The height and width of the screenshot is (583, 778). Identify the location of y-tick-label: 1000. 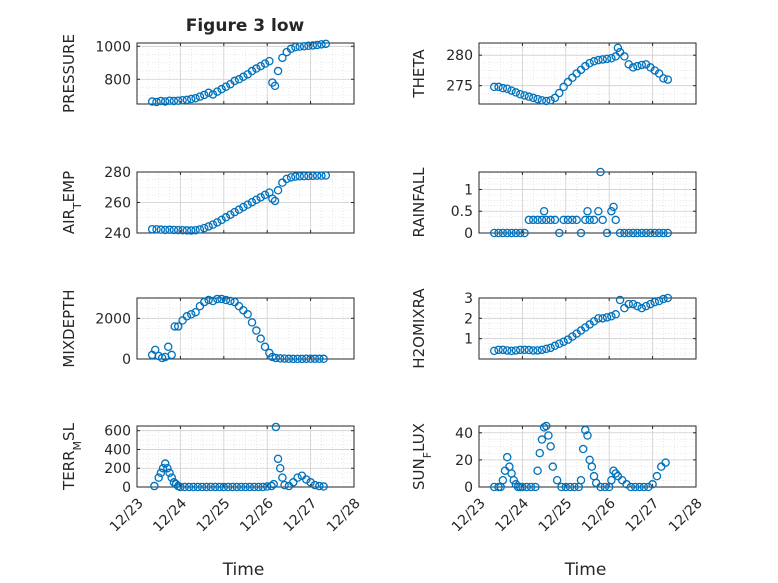
(113, 47).